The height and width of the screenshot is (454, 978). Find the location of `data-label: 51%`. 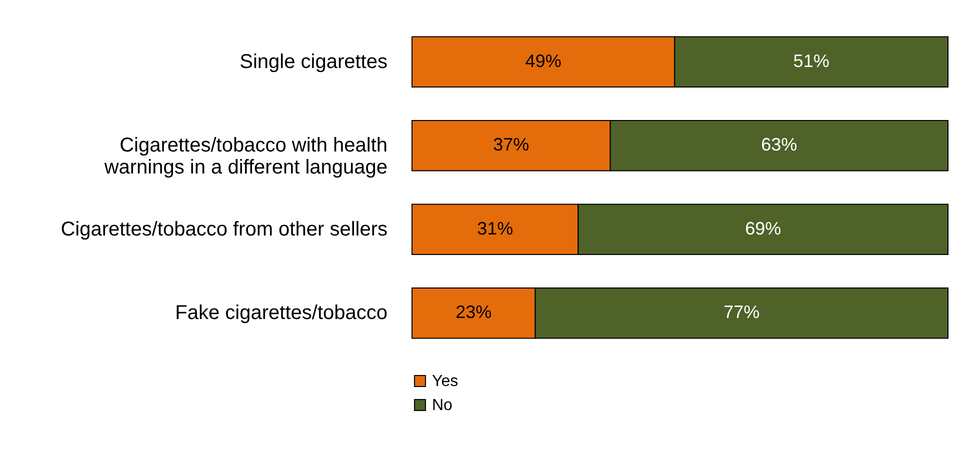

data-label: 51% is located at coordinates (811, 60).